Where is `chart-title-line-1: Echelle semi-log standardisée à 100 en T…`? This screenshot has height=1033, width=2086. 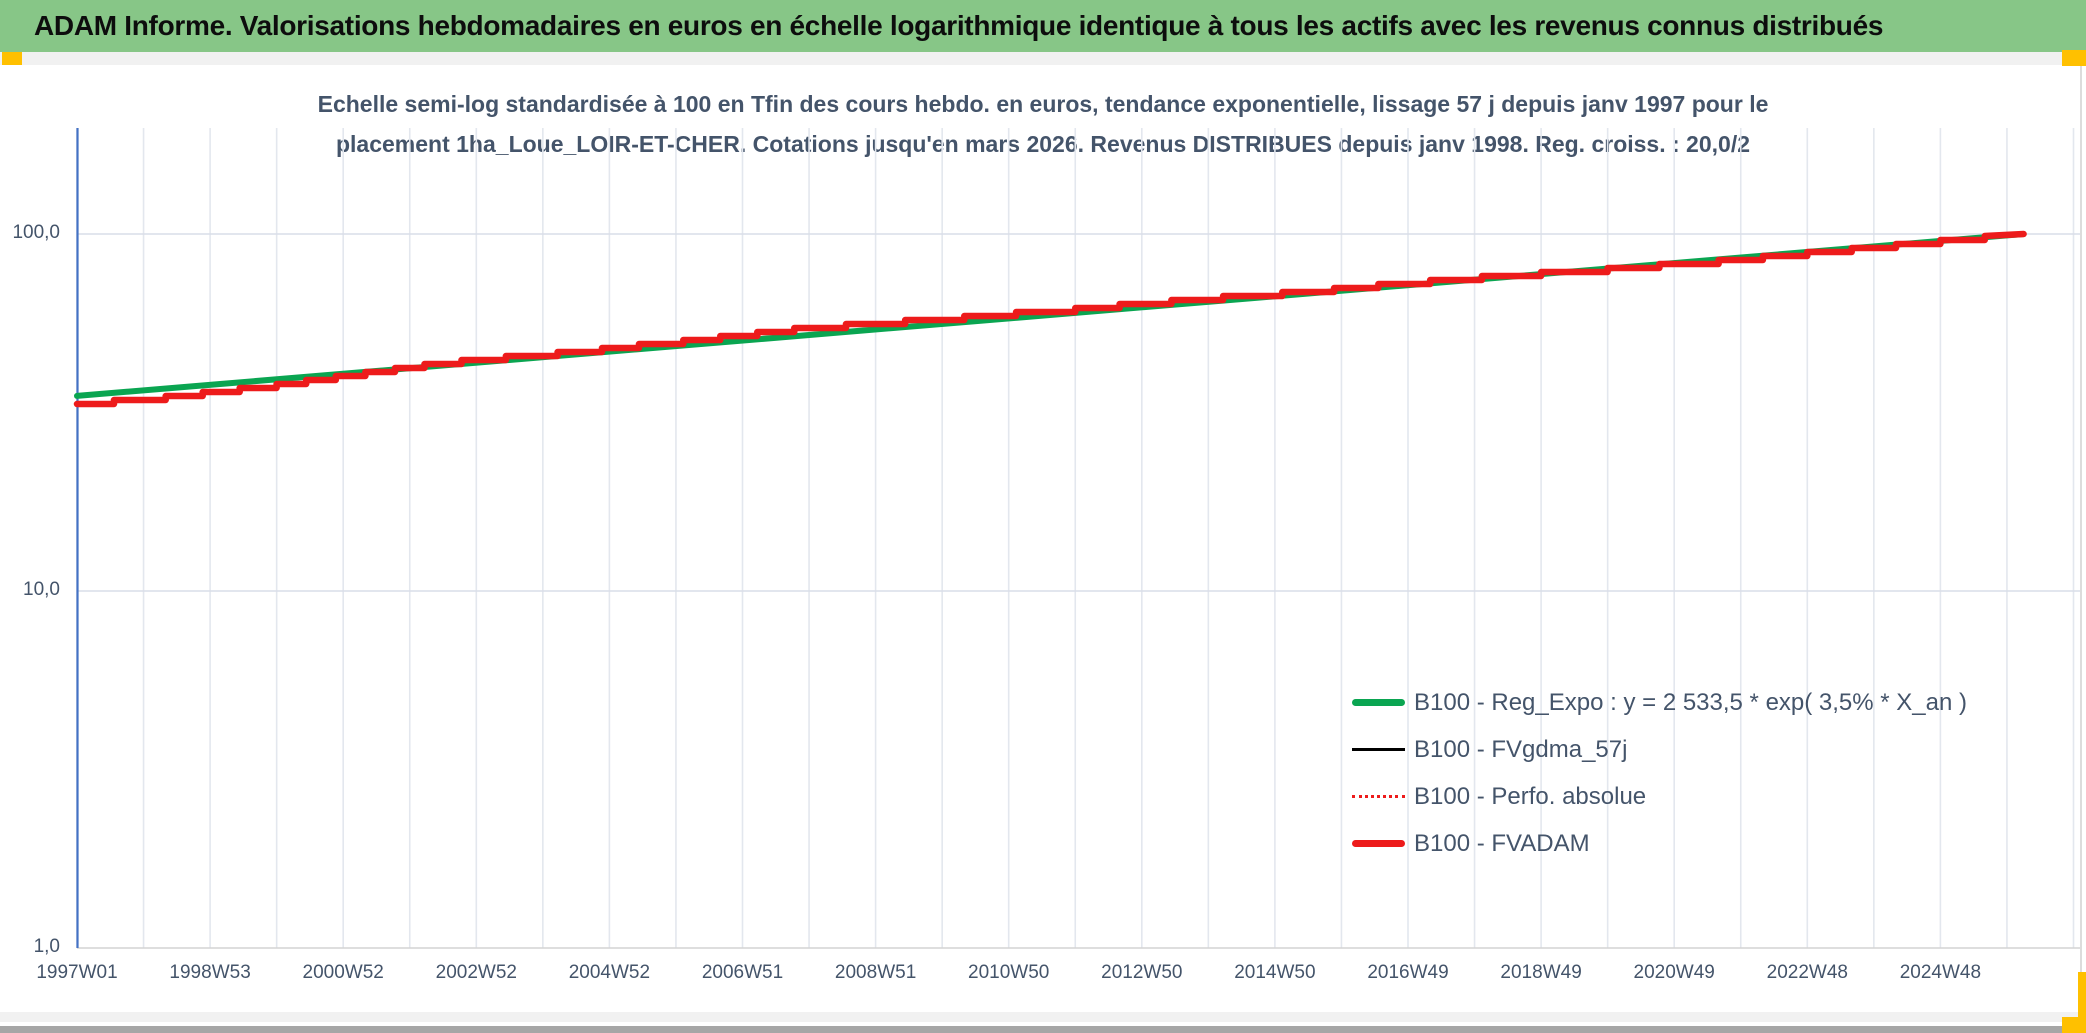
chart-title-line-1: Echelle semi-log standardisée à 100 en T… is located at coordinates (1043, 104).